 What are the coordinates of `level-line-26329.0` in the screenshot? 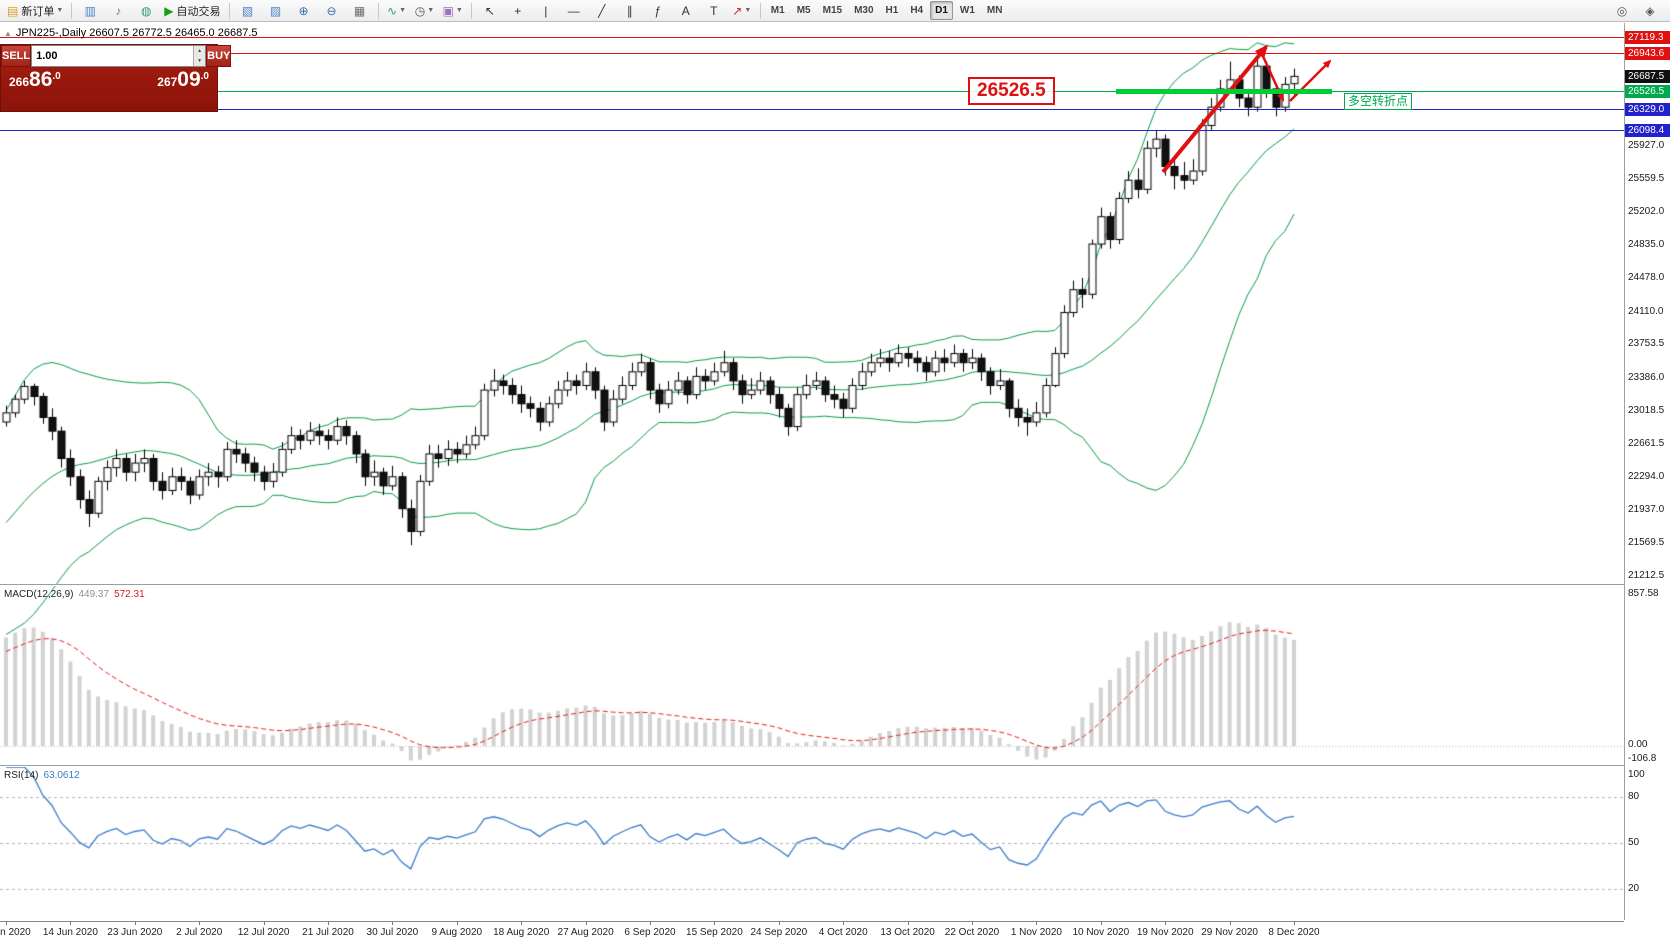 It's located at (812, 109).